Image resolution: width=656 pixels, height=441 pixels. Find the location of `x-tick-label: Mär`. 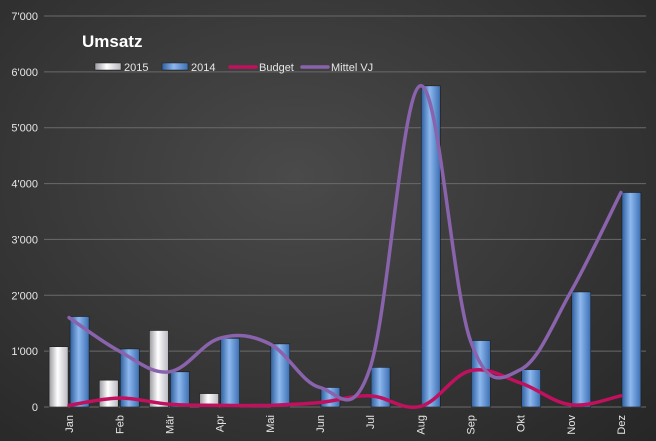

x-tick-label: Mär is located at coordinates (170, 424).